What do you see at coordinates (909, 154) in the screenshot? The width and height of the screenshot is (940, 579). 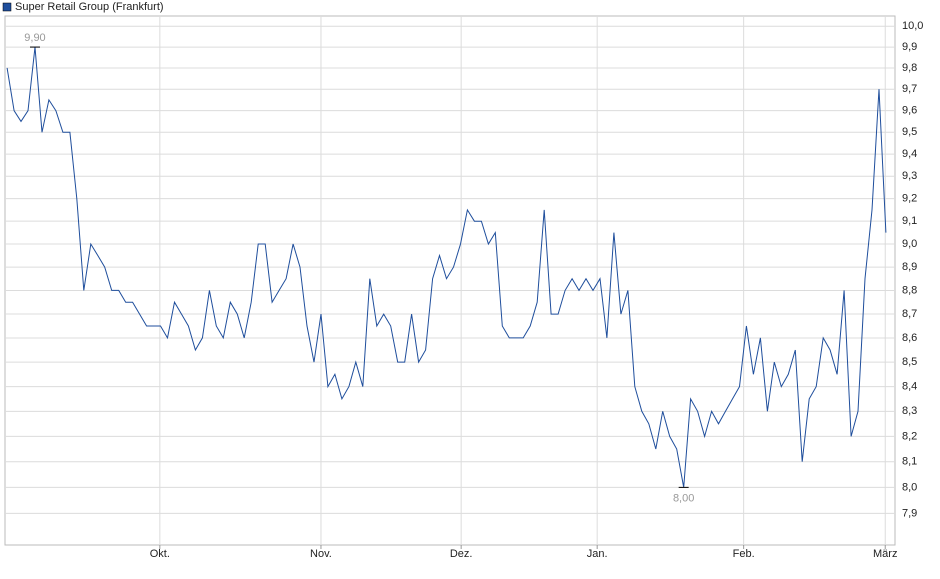 I see `y-tick-label: 9,4` at bounding box center [909, 154].